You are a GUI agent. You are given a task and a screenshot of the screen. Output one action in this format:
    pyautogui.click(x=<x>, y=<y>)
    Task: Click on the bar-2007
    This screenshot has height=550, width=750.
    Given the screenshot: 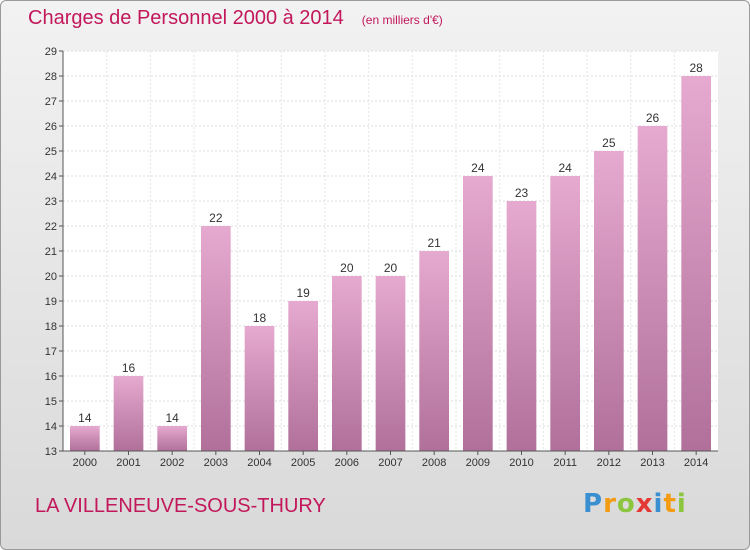 What is the action you would take?
    pyautogui.click(x=390, y=363)
    